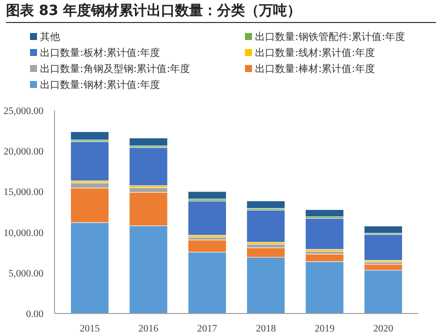 The width and height of the screenshot is (448, 336). I want to click on x-tick-label: 2019, so click(324, 329).